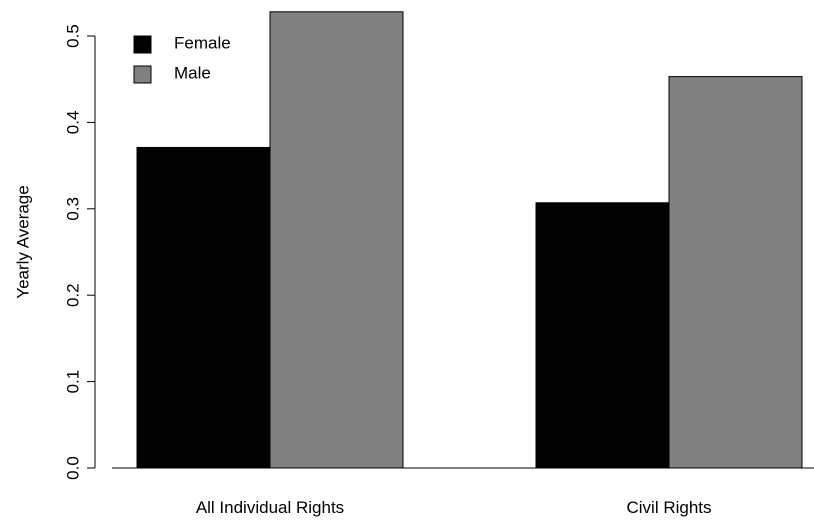  Describe the element at coordinates (72, 209) in the screenshot. I see `y-tick-label: 0.3` at that location.